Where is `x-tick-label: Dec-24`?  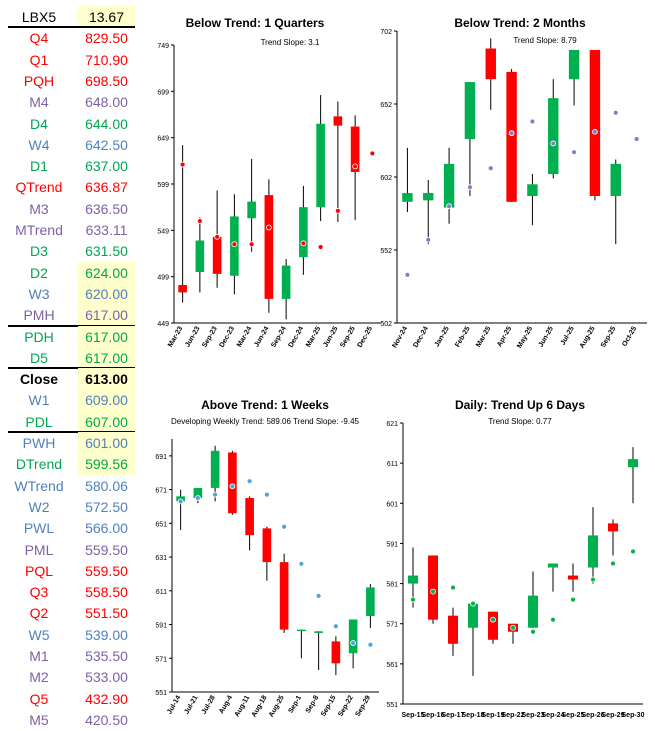
x-tick-label: Dec-24 is located at coordinates (297, 336).